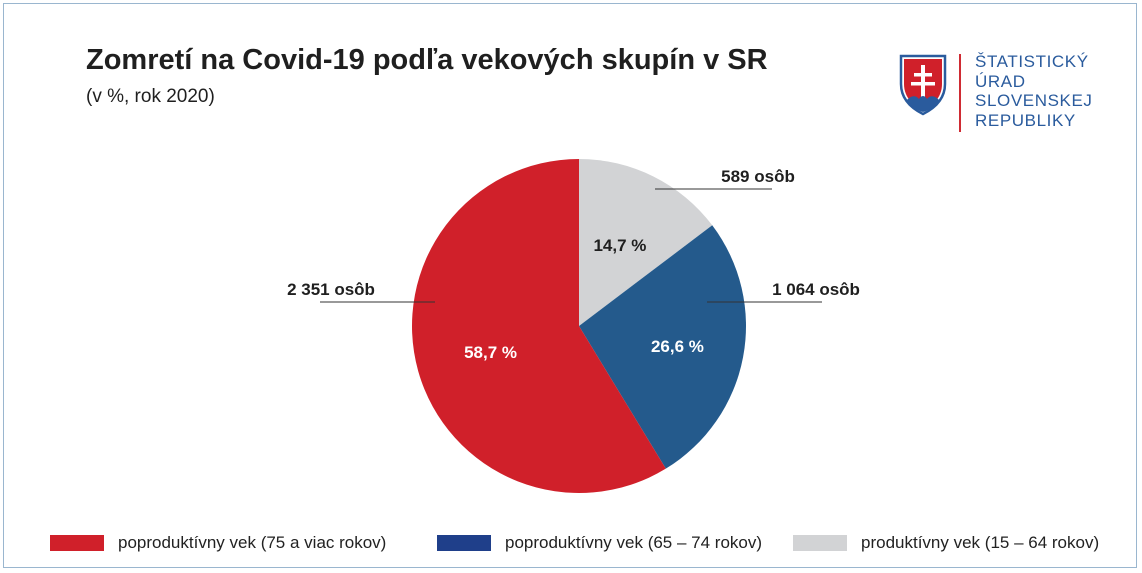 The image size is (1142, 573). Describe the element at coordinates (1000, 81) in the screenshot. I see `logo-line: ÚRAD` at that location.